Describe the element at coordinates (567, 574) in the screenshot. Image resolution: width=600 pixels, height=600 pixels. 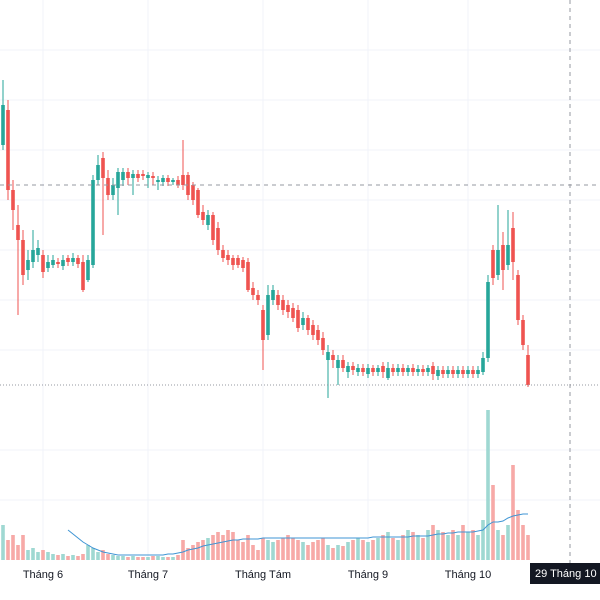
I see `crosshair-label: 29 Tháng 10 '2` at that location.